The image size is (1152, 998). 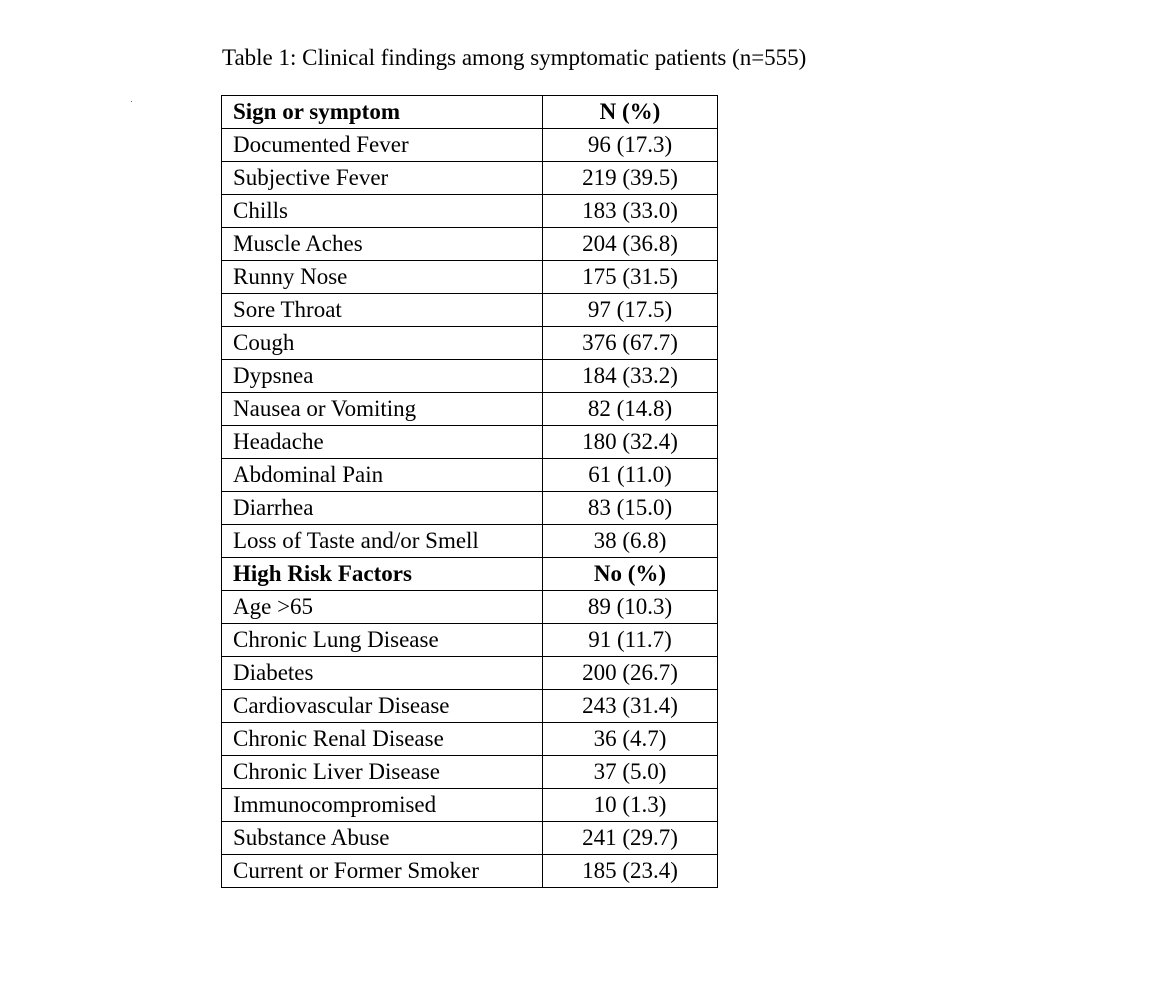 I want to click on row-value: 219 (39.5), so click(x=630, y=178).